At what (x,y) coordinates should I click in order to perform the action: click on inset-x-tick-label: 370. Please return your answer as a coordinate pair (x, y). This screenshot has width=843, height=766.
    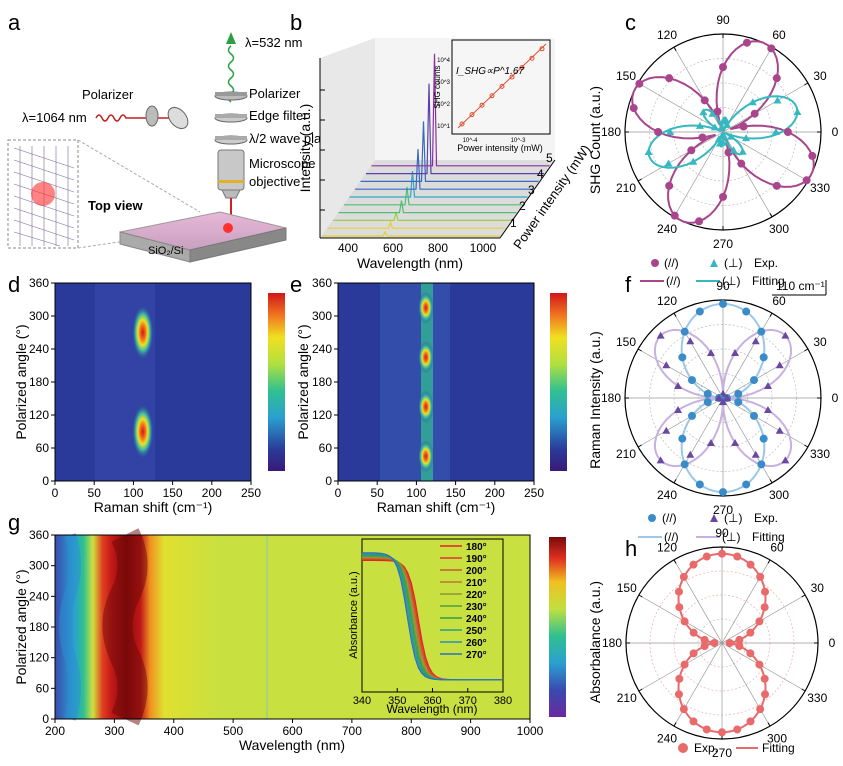
    Looking at the image, I should click on (468, 701).